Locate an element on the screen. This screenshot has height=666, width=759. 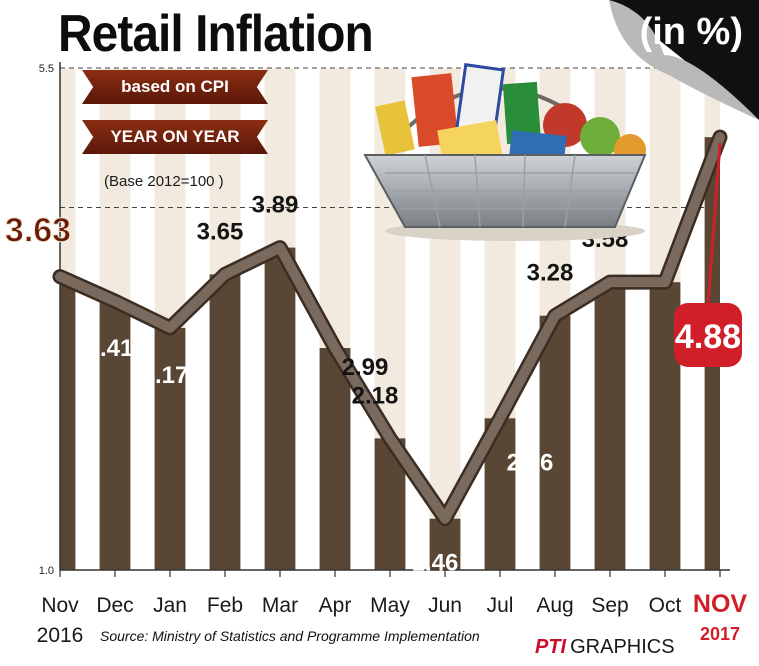
brand-suffix: GRAPHICS is located at coordinates (622, 647).